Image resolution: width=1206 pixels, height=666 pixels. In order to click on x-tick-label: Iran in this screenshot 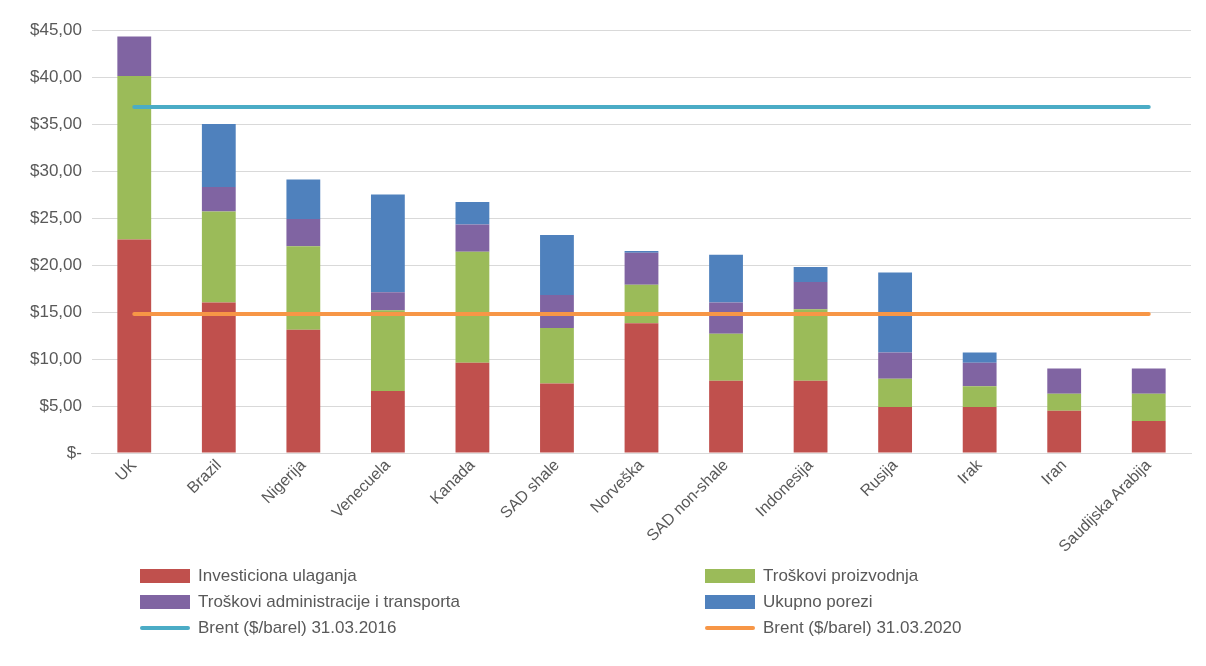, I will do `click(1053, 472)`.